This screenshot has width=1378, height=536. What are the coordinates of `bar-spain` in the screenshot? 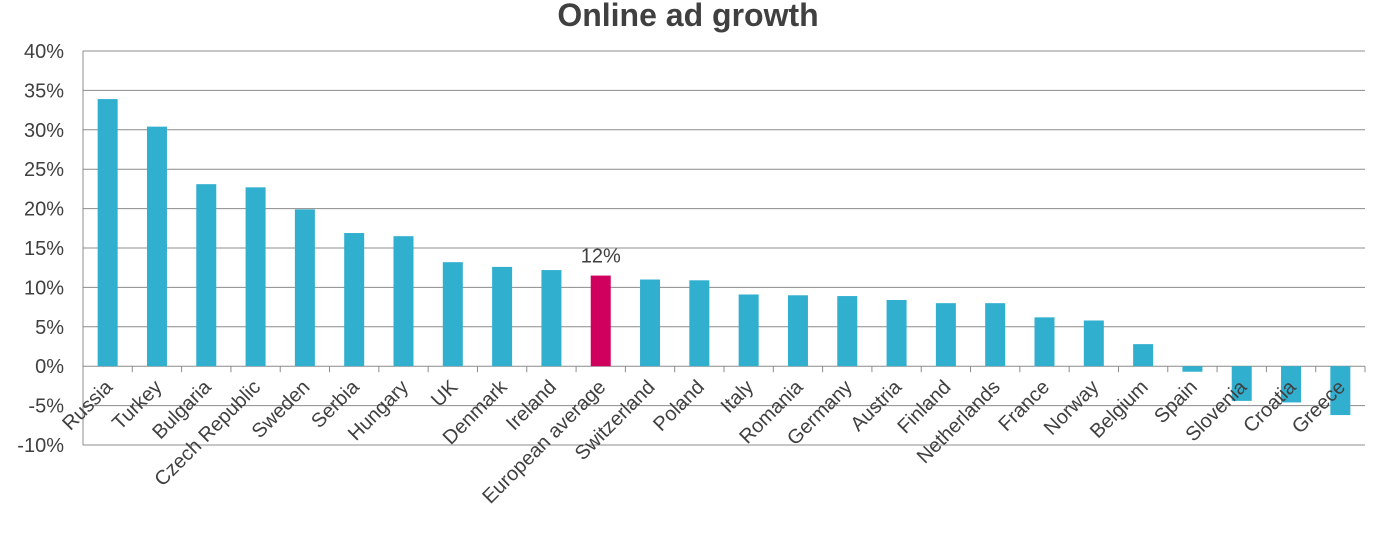 It's located at (1192, 369).